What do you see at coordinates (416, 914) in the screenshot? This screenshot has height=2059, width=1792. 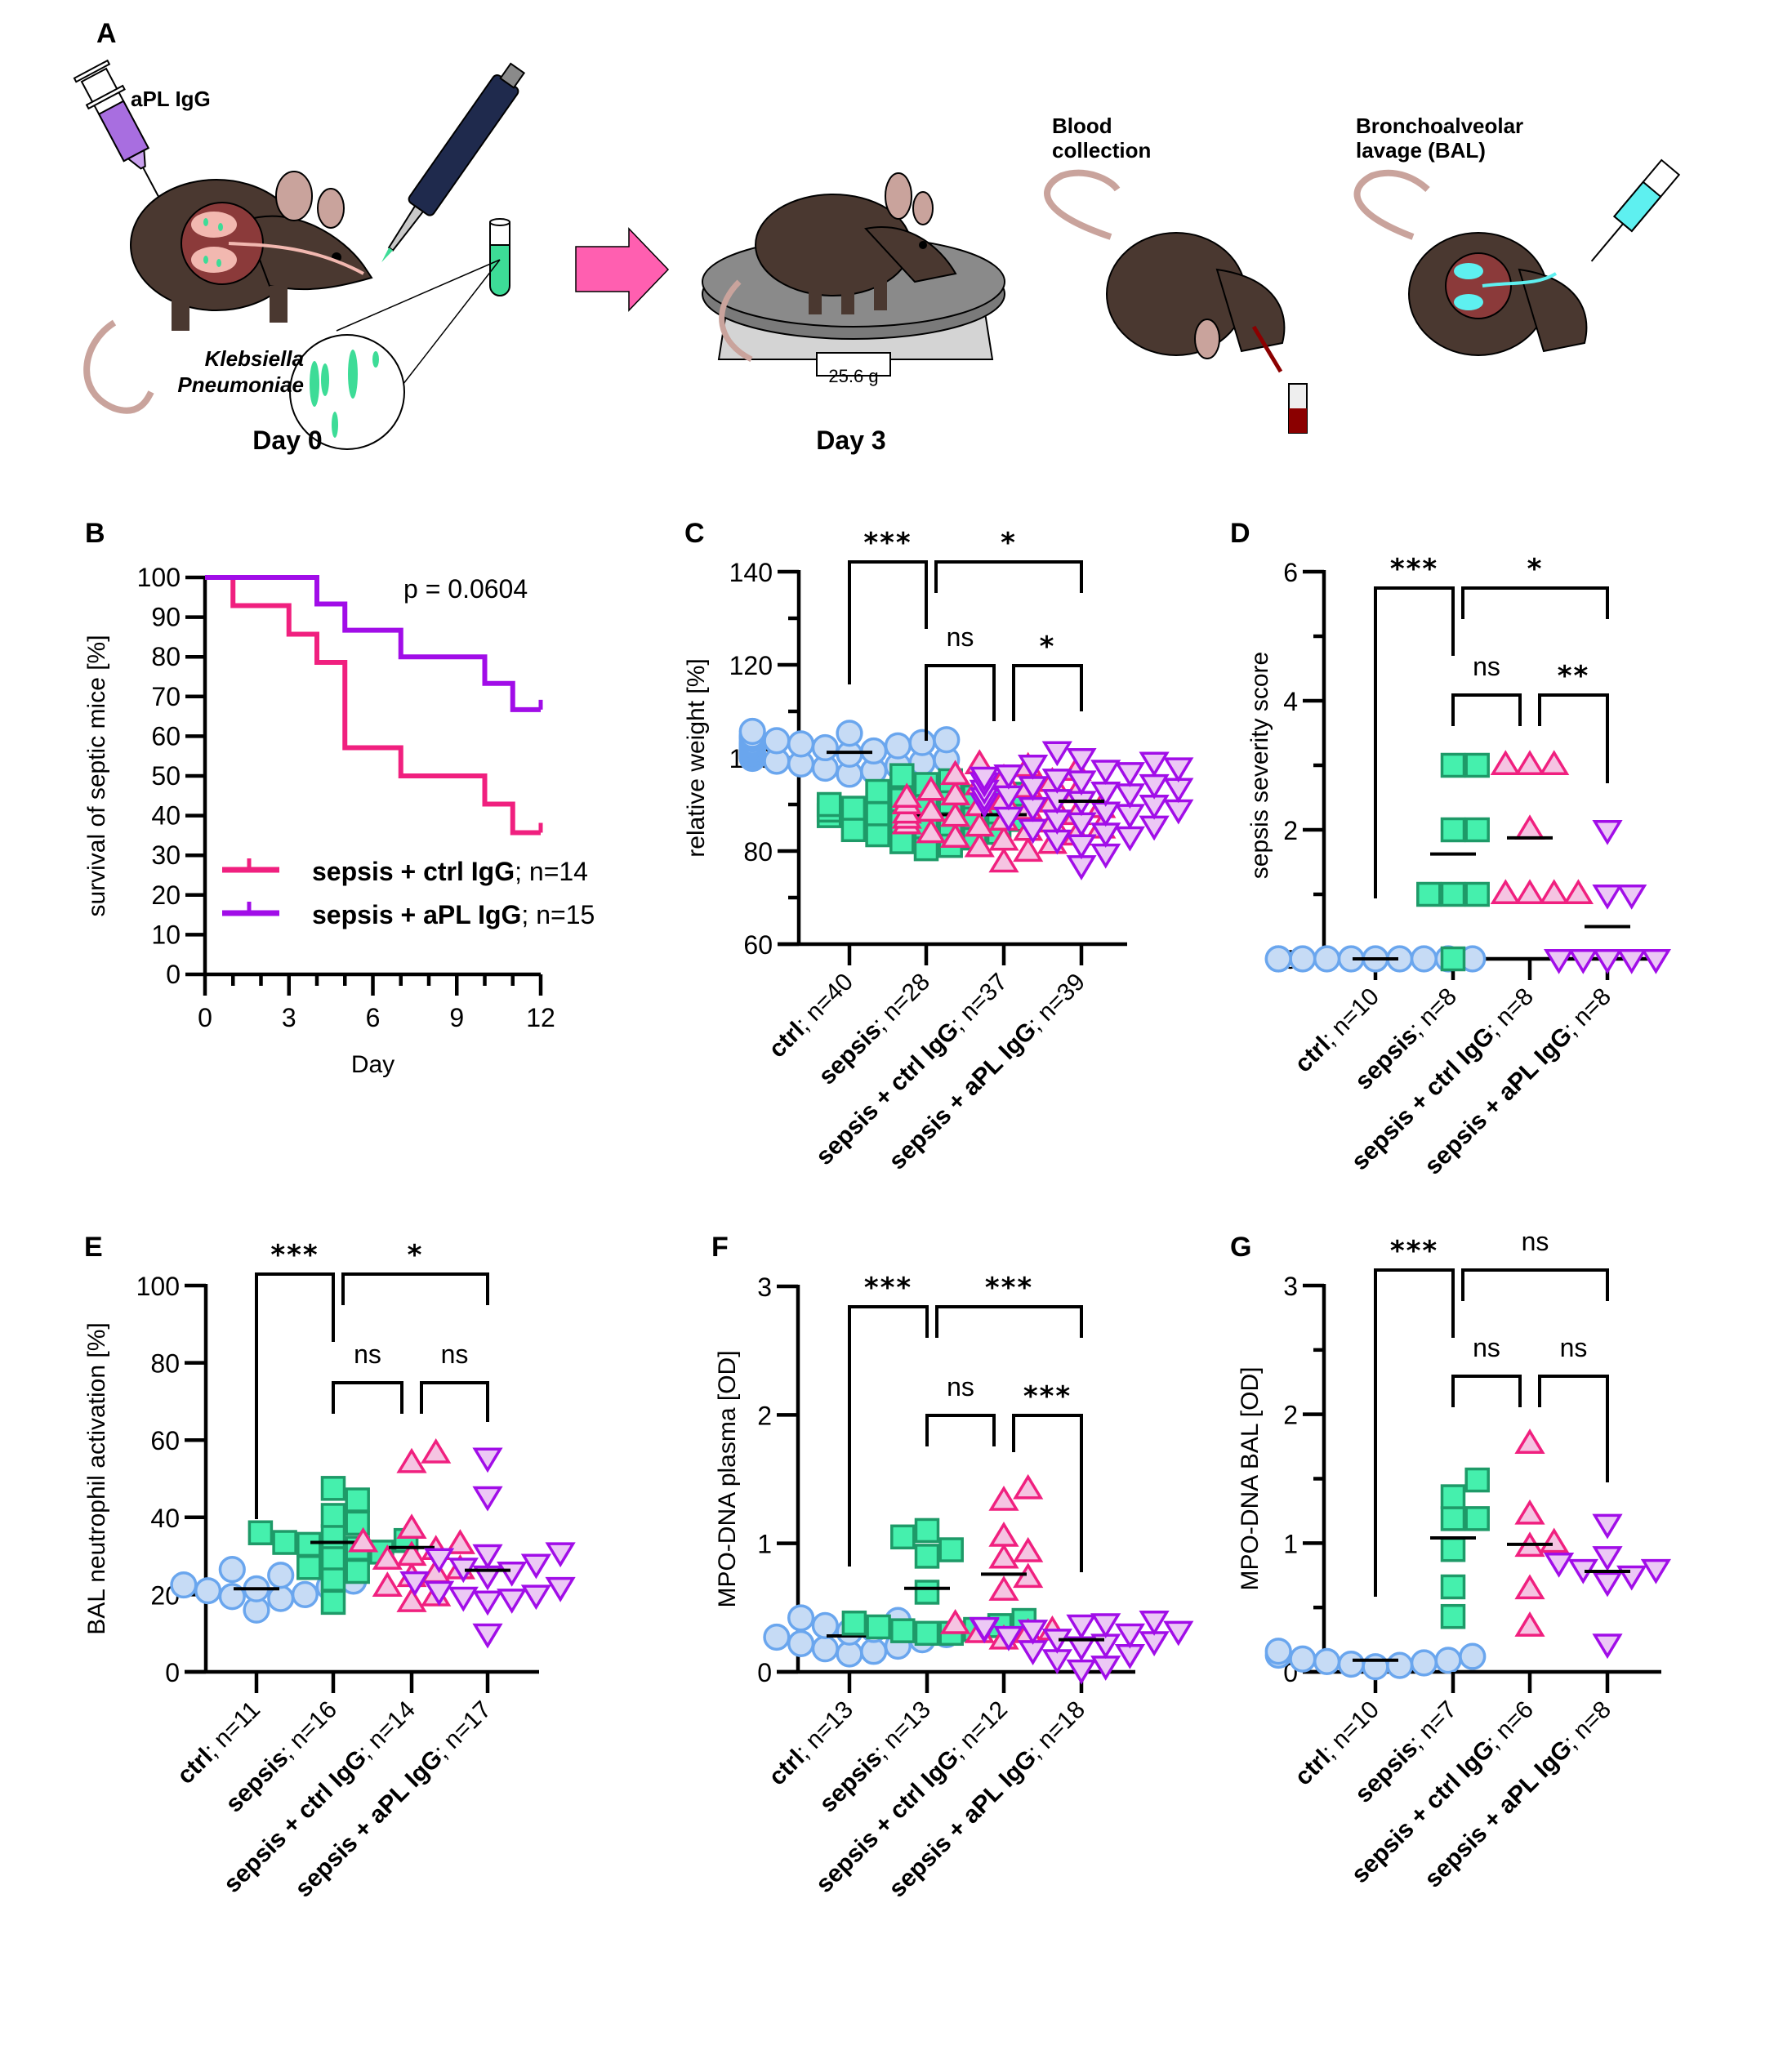 I see `legend-label-bold: sepsis + aPL IgG` at bounding box center [416, 914].